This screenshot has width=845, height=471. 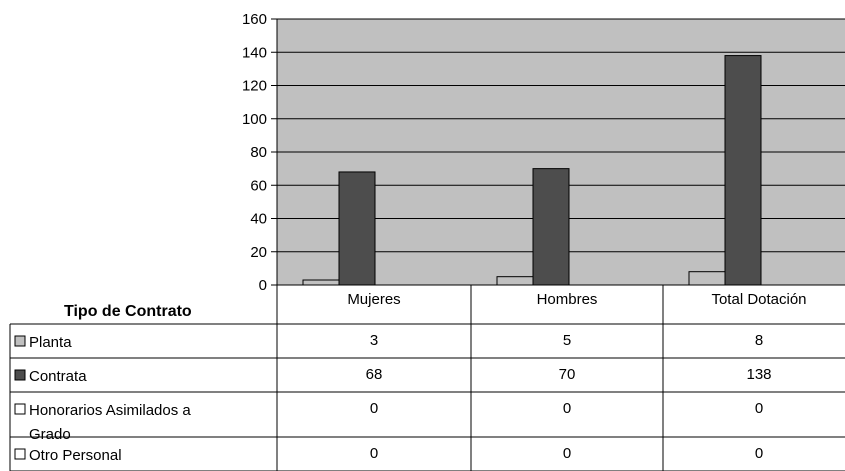 What do you see at coordinates (258, 185) in the screenshot?
I see `y-tick-label: 60` at bounding box center [258, 185].